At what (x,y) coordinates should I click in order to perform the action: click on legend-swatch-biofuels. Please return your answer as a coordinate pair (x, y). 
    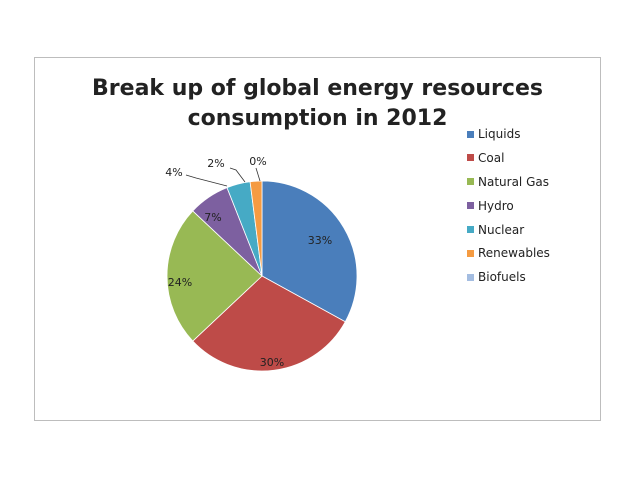
    Looking at the image, I should click on (470, 277).